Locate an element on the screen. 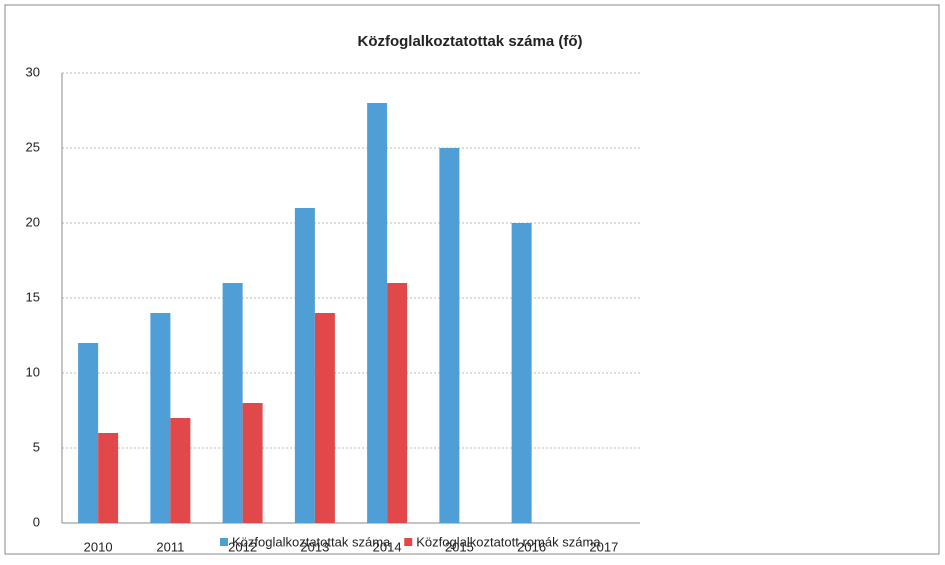 This screenshot has width=945, height=565. y-tick-label: 25 is located at coordinates (33, 146).